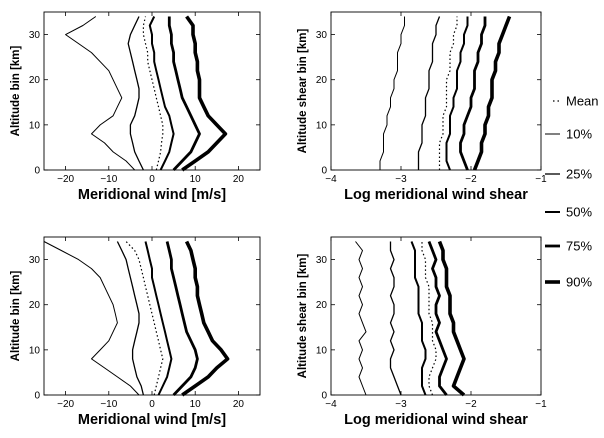 Image resolution: width=604 pixels, height=438 pixels. Describe the element at coordinates (572, 192) in the screenshot. I see `legend: Mean 10% 25% 50% 75% 90%` at that location.